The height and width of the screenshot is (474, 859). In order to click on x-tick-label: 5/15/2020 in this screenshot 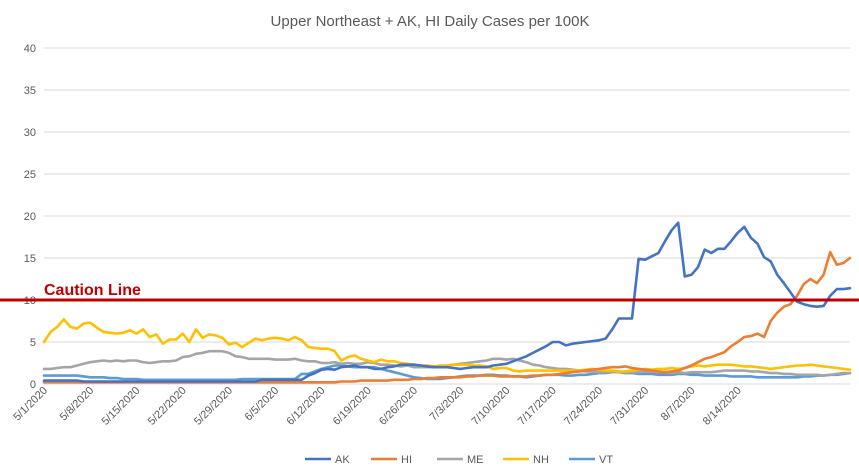, I will do `click(121, 406)`.